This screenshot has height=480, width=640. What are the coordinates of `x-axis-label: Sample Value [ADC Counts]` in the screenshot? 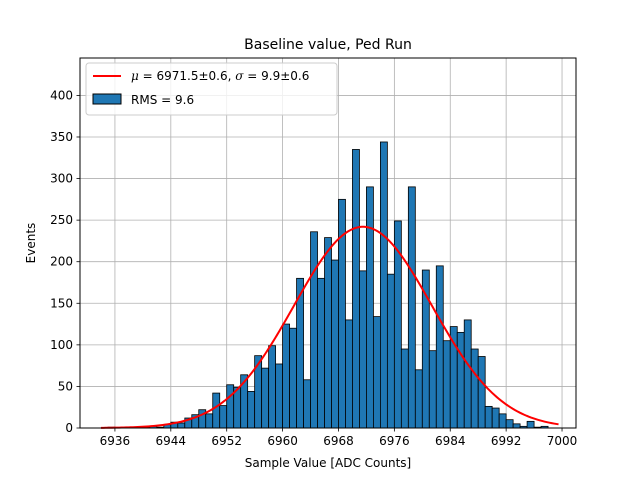 It's located at (328, 463).